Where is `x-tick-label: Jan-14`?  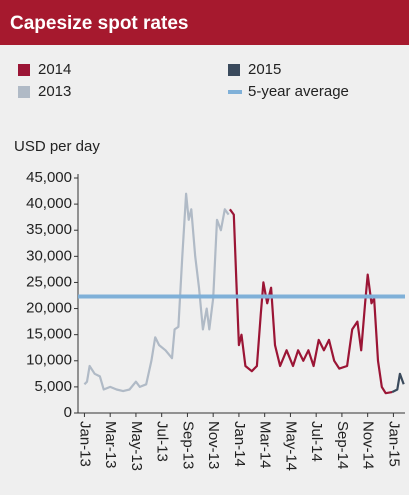
x-tick-label: Jan-14 is located at coordinates (239, 444).